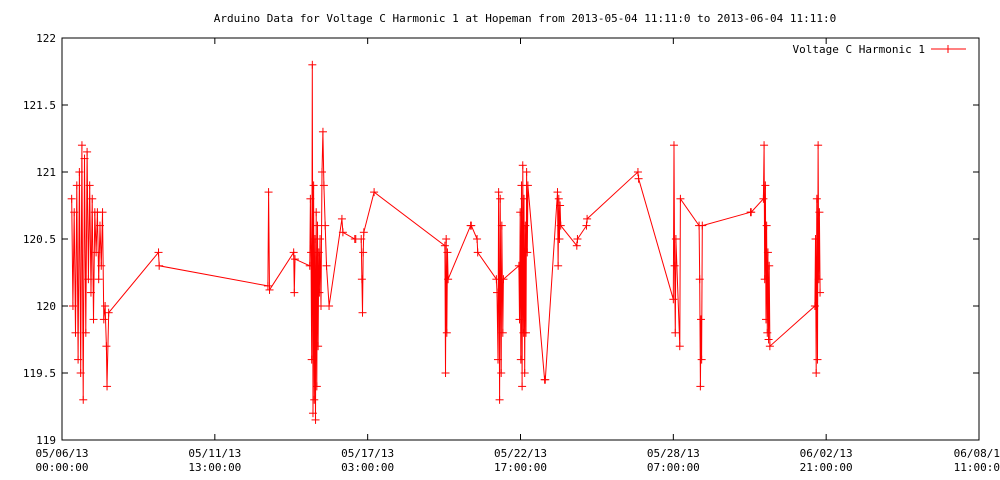  I want to click on legend: Voltage C Harmonic 1, so click(879, 49).